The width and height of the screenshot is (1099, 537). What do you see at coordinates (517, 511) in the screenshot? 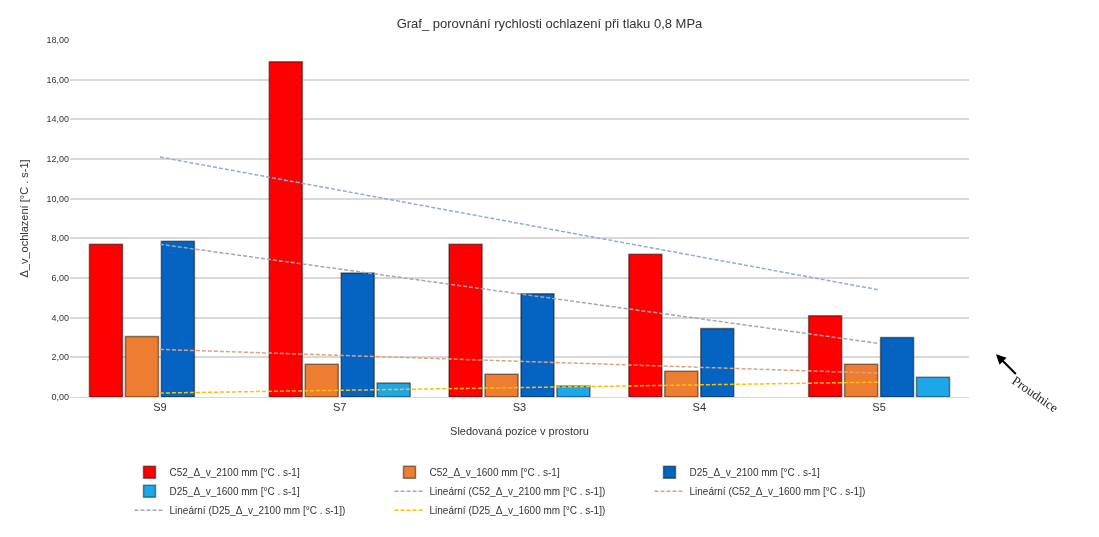
I see `legend-label: Lineární (D25_Δ_v_1600 mm [°C . s-1])` at bounding box center [517, 511].